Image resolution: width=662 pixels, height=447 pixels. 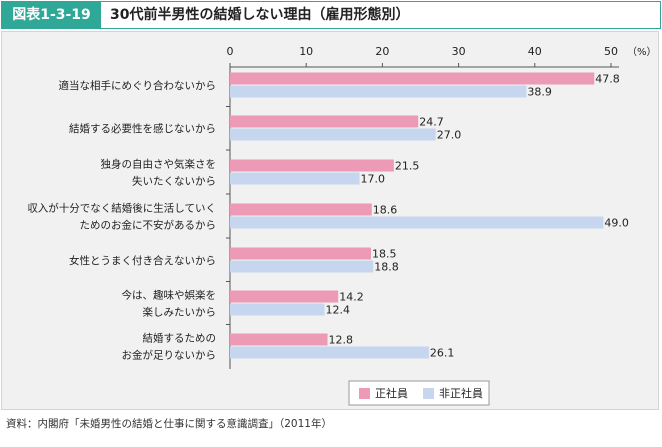 What do you see at coordinates (121, 208) in the screenshot?
I see `category-label: 収入が十分でなく結婚後に生活していく` at bounding box center [121, 208].